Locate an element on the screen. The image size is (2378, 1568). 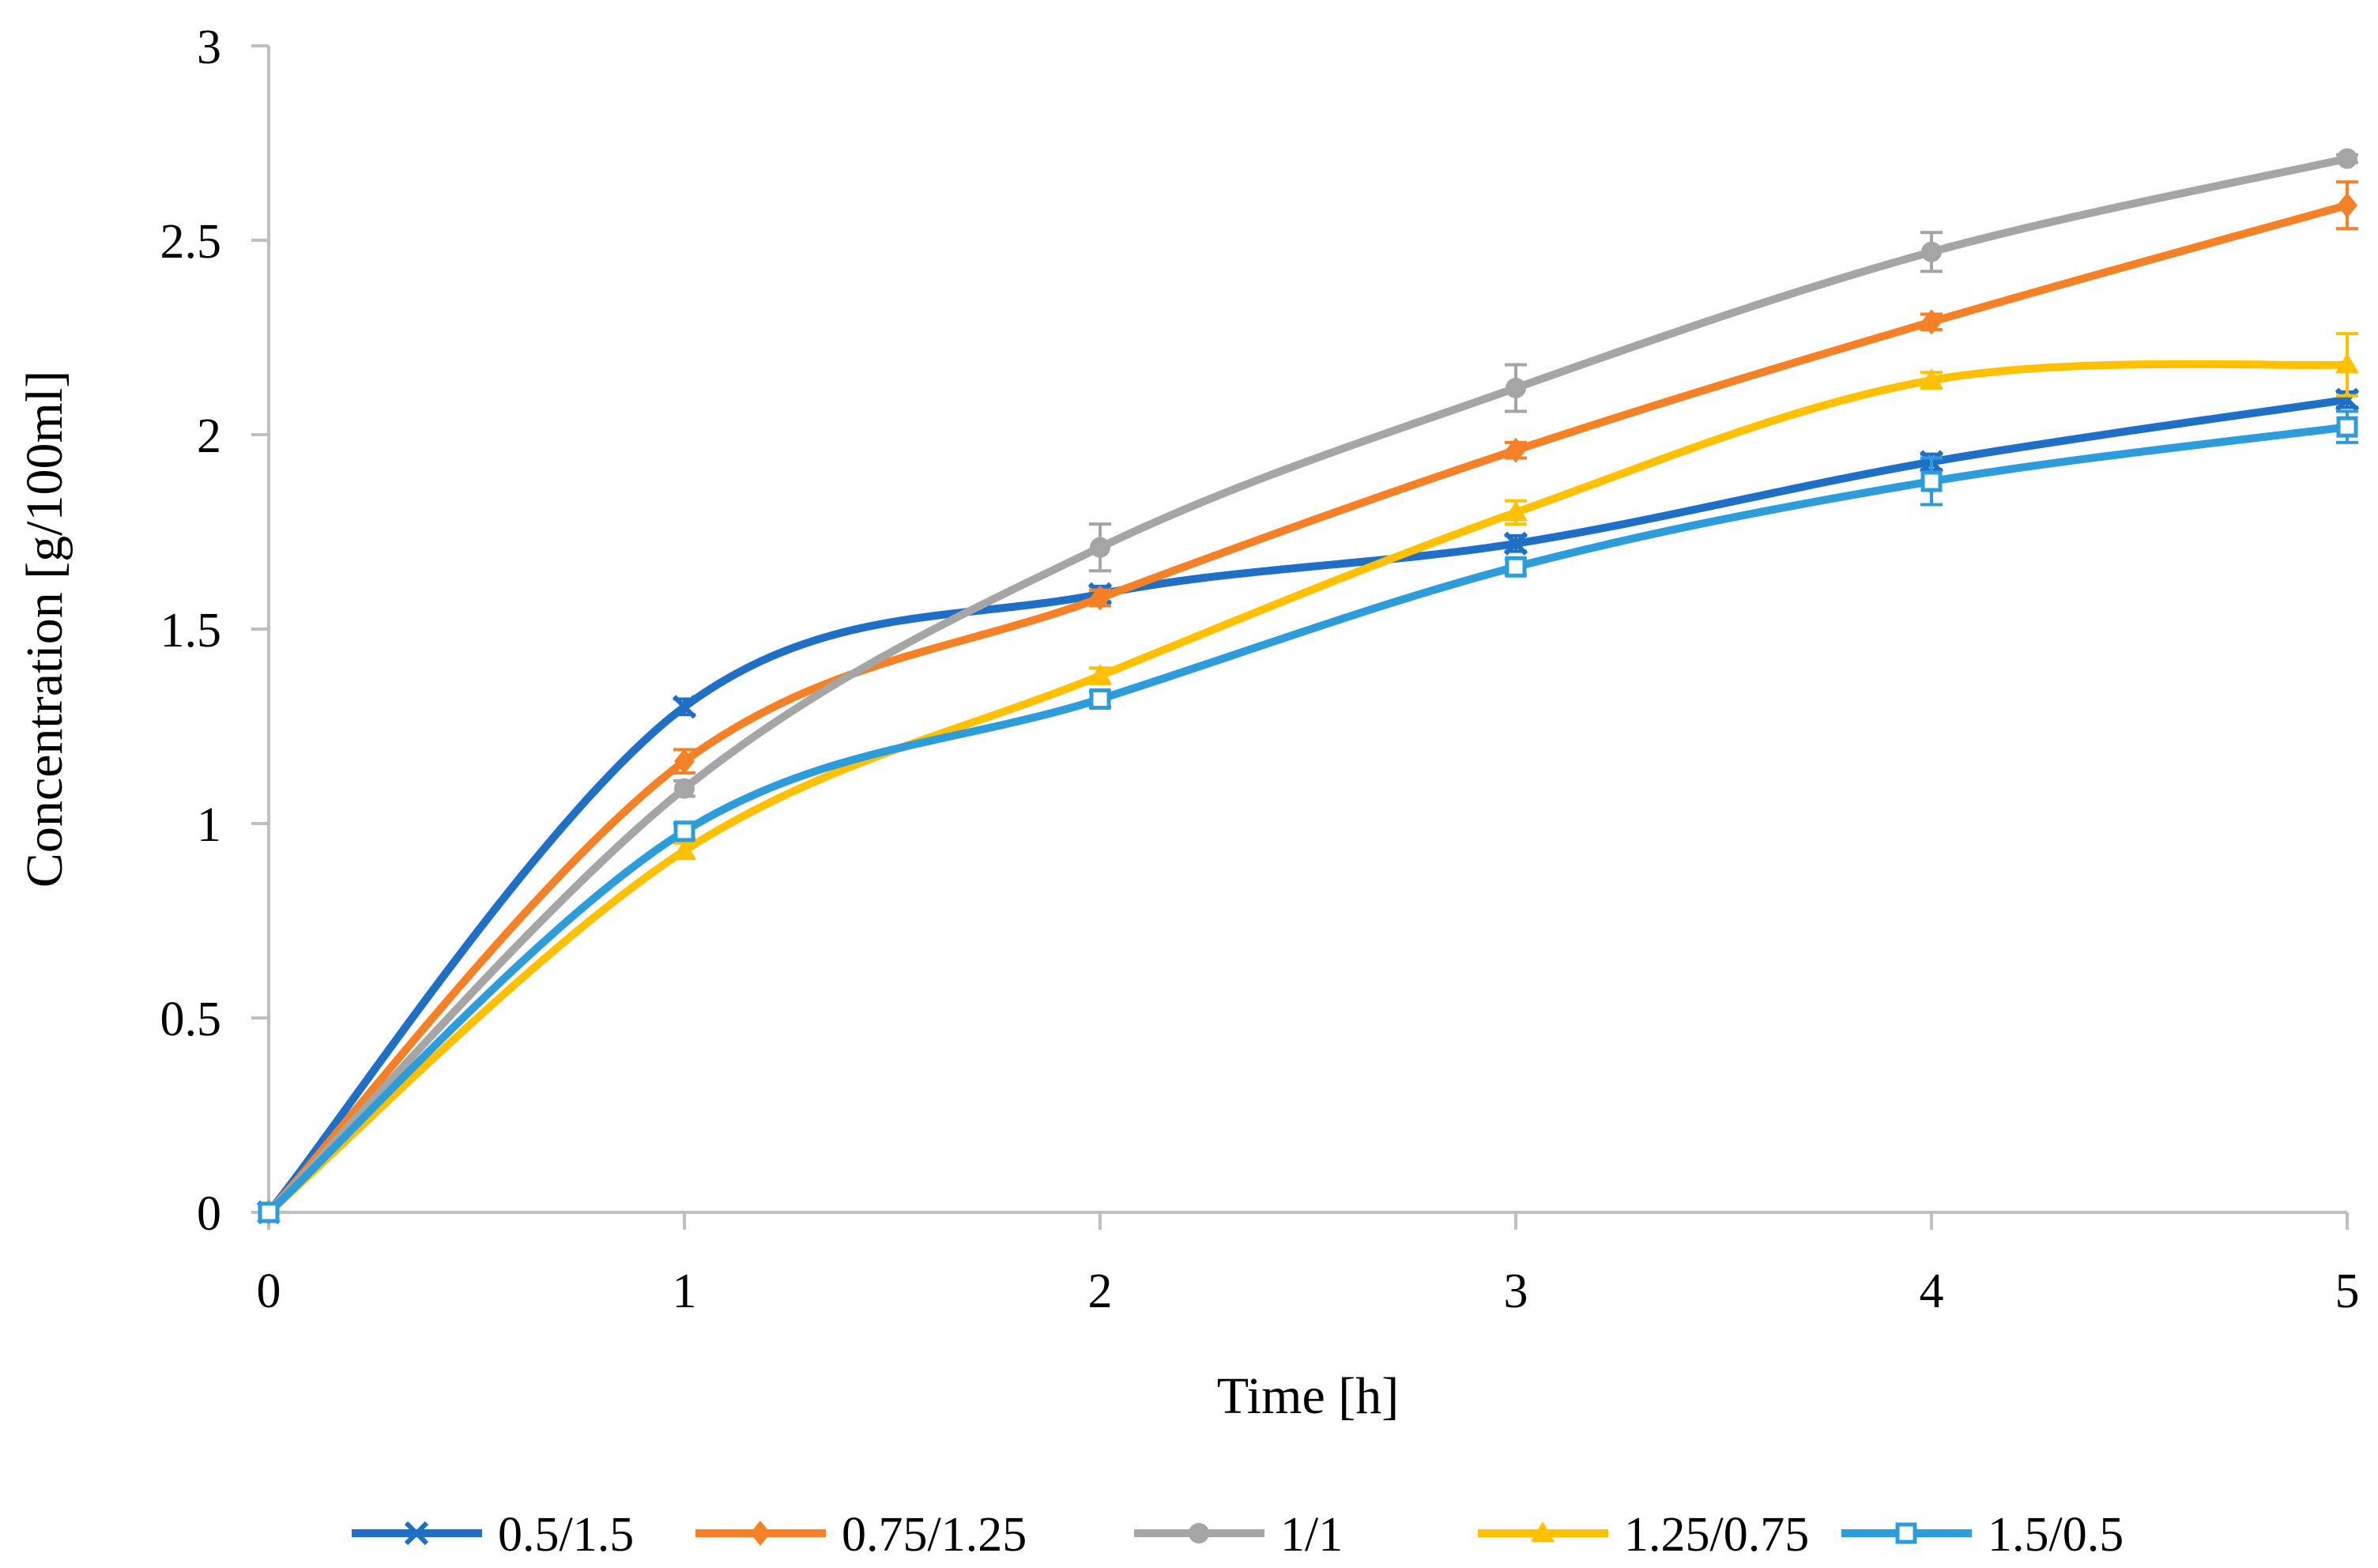
x-tick-label: 0 is located at coordinates (269, 1291).